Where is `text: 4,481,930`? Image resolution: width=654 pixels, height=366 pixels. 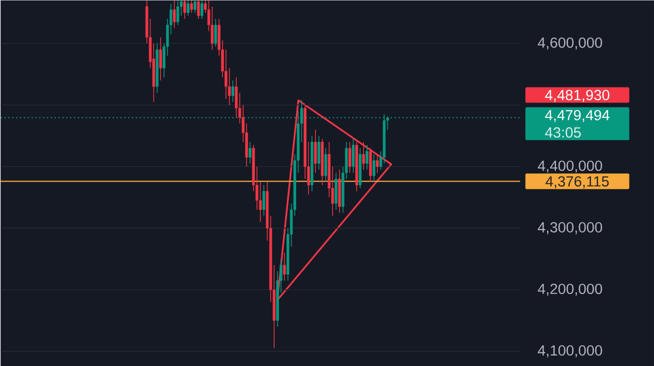 text: 4,481,930 is located at coordinates (577, 96).